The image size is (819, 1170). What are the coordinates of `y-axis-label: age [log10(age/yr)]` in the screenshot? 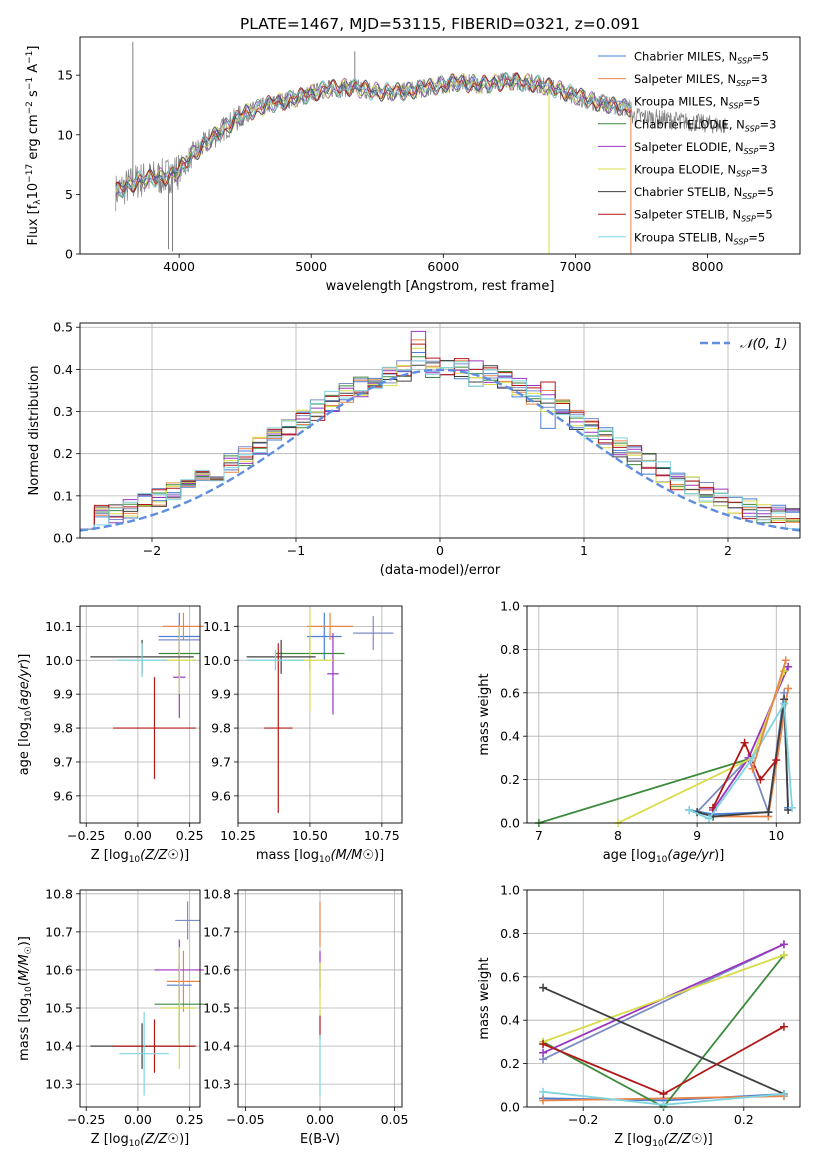 It's located at (25, 715).